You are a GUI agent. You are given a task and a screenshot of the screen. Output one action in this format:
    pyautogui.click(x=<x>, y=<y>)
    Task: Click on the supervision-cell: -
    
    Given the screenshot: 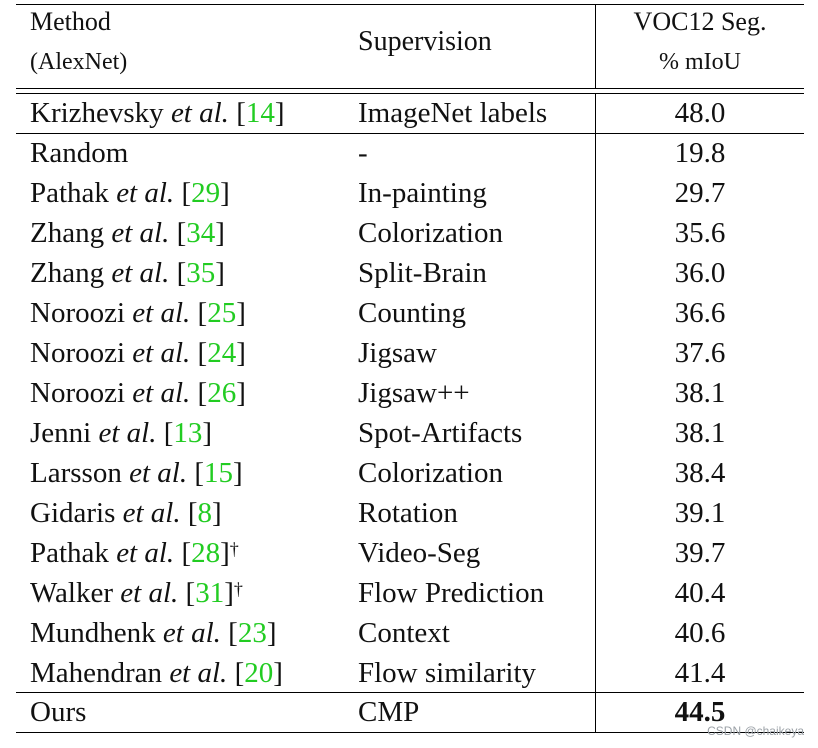 What is the action you would take?
    pyautogui.click(x=363, y=153)
    